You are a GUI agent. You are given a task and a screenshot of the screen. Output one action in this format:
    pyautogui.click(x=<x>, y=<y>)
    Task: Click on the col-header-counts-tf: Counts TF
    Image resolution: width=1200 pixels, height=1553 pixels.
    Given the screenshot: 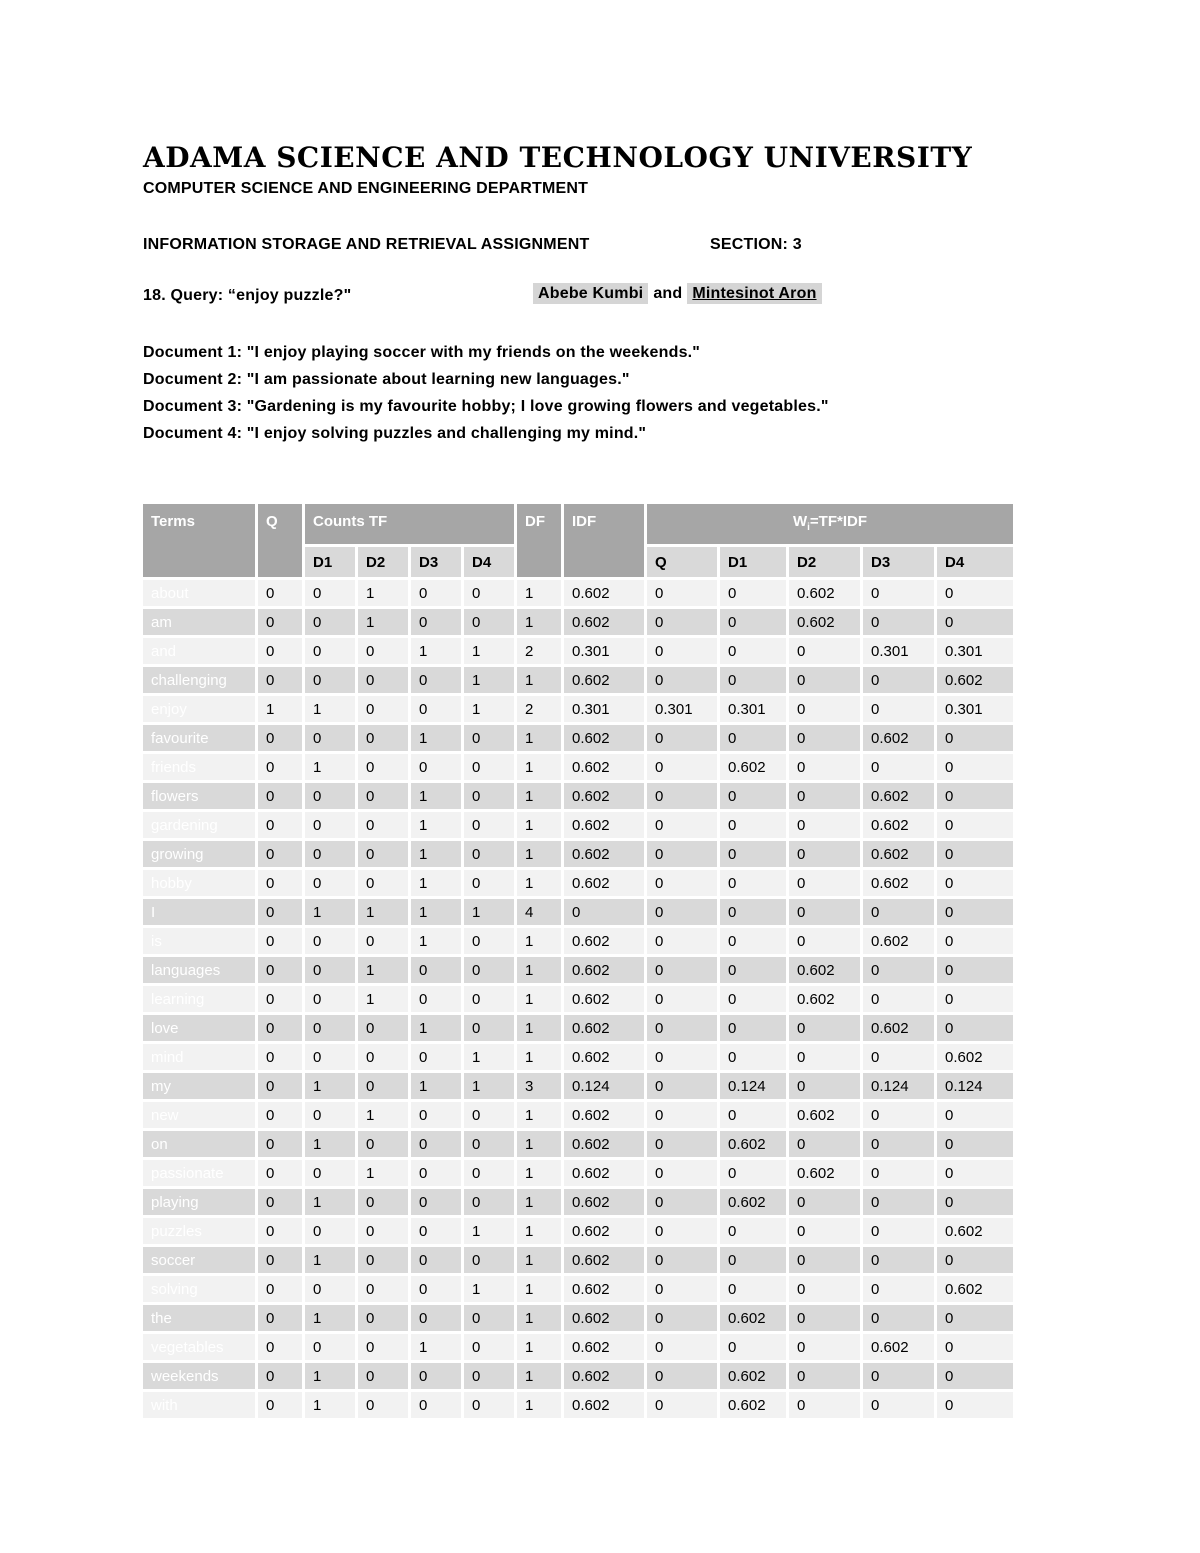 What is the action you would take?
    pyautogui.click(x=409, y=524)
    